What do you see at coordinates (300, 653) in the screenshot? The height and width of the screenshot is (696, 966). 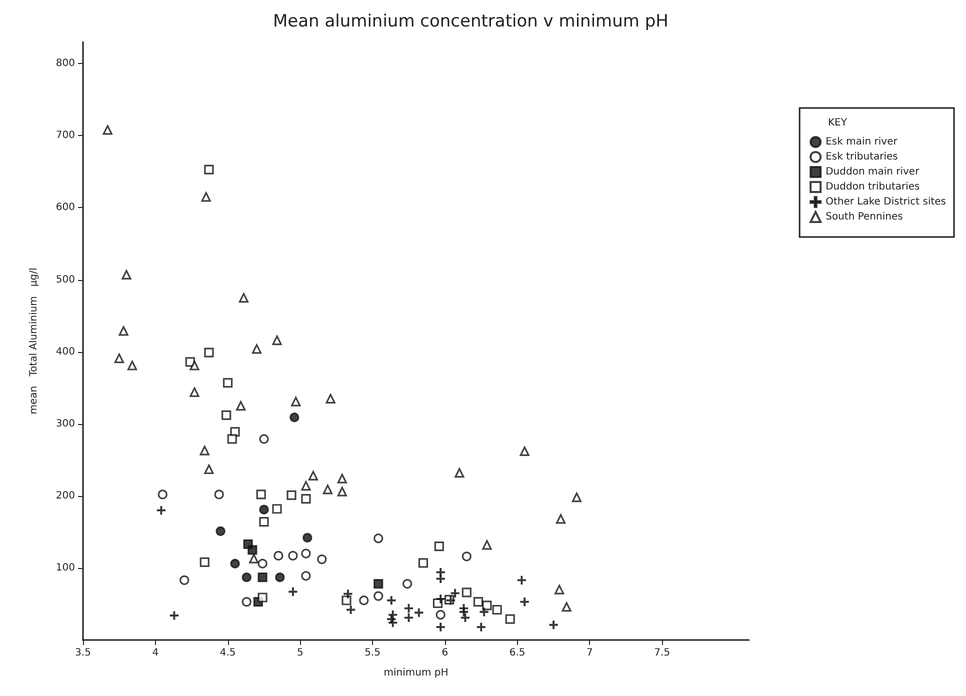 I see `x-tick-label: 5` at bounding box center [300, 653].